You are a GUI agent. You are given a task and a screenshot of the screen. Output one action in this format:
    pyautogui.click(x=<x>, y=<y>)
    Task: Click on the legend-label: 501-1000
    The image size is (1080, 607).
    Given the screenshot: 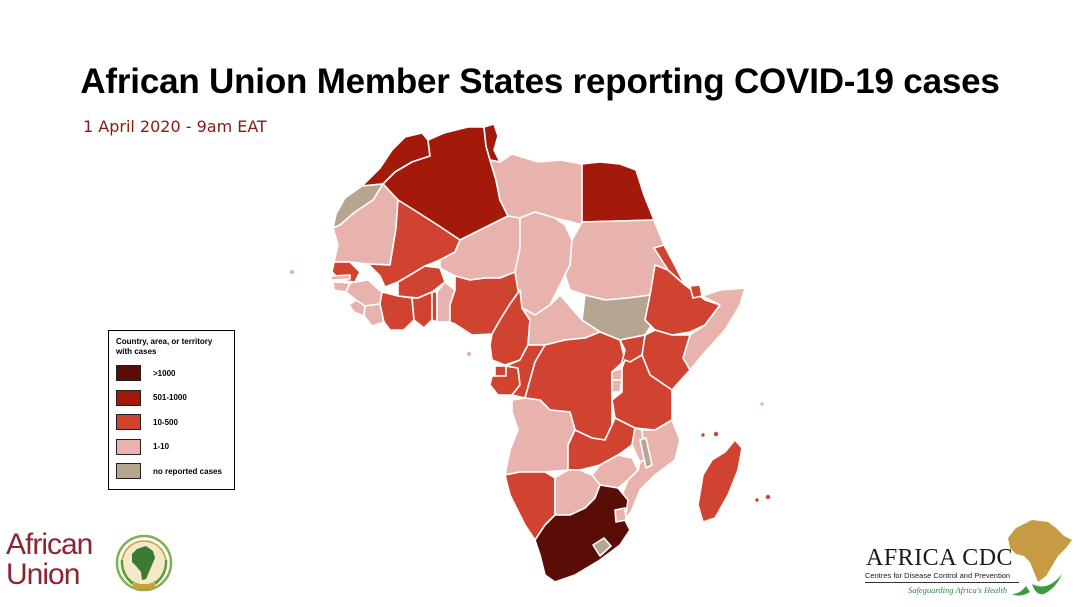 What is the action you would take?
    pyautogui.click(x=170, y=397)
    